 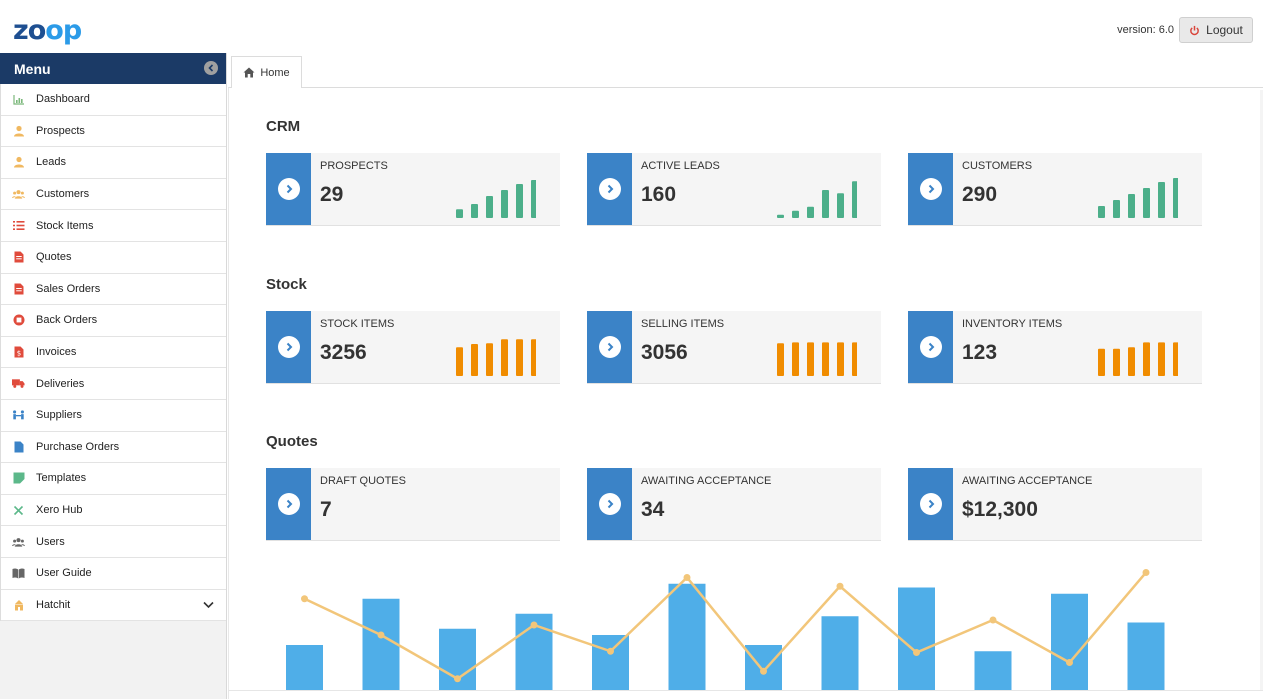 I want to click on sidebar-item-templates: Templates, so click(x=113, y=479).